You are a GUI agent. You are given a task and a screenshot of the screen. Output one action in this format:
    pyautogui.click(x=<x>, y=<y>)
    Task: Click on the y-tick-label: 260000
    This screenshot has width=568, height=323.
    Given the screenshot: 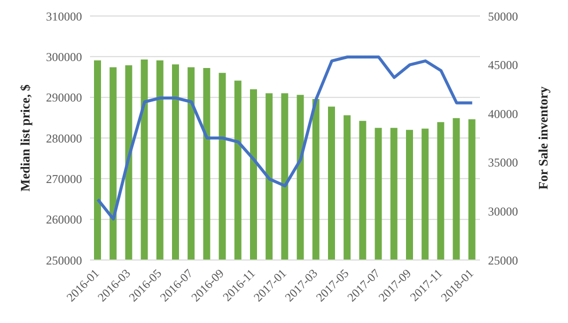 What is the action you would take?
    pyautogui.click(x=64, y=219)
    